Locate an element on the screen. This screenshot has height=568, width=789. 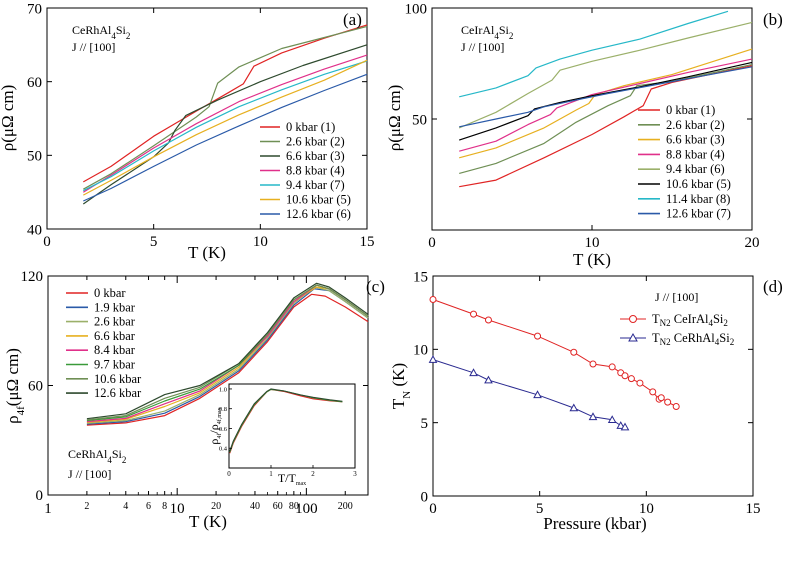
x-tick-label: 5 is located at coordinates (540, 509).